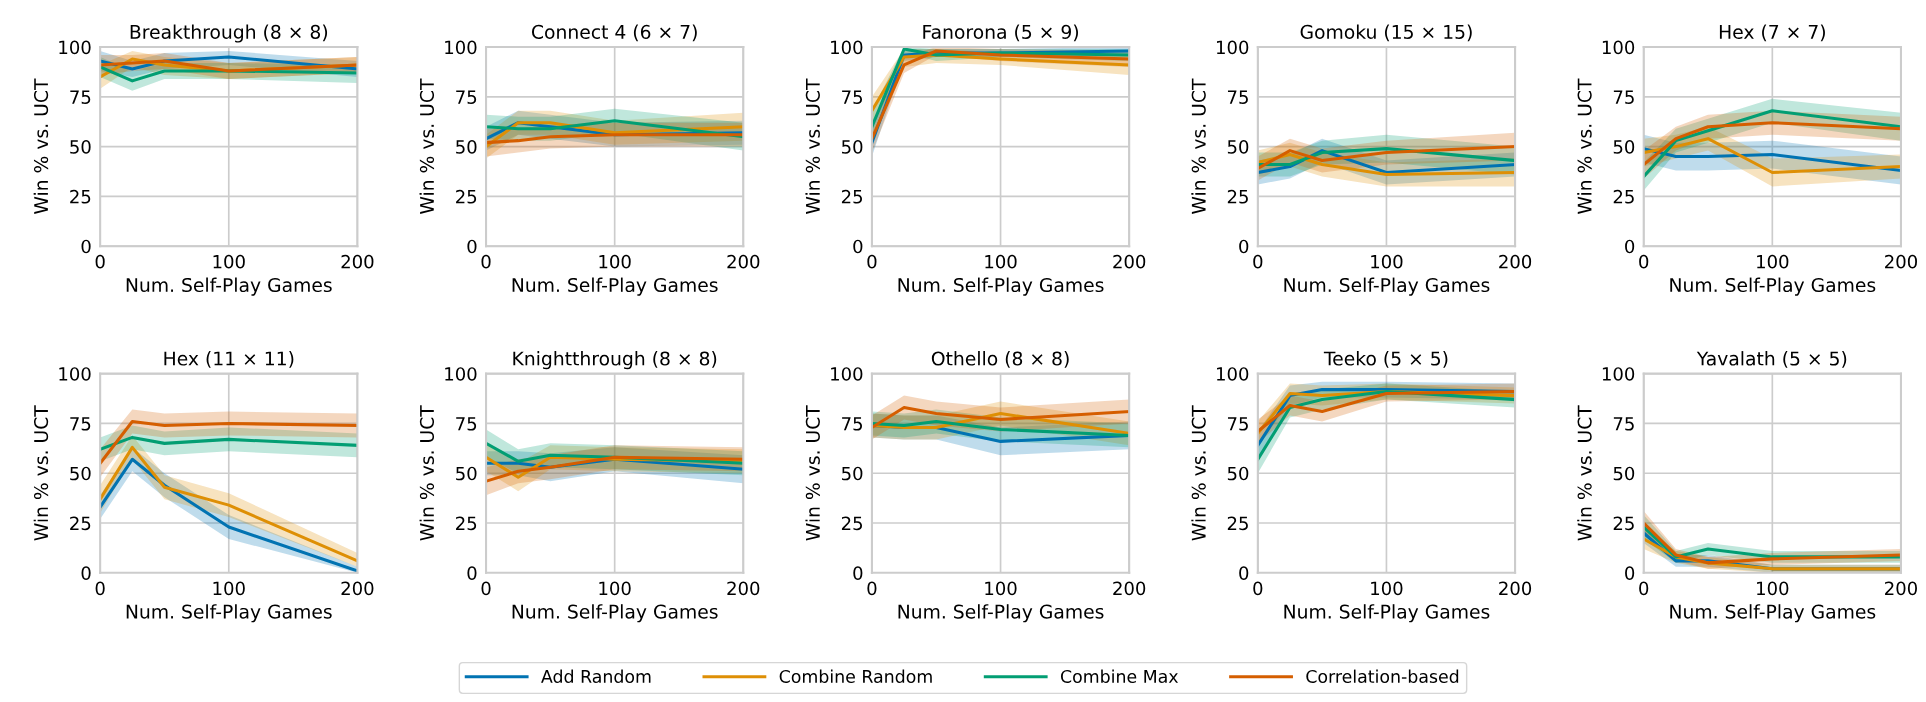  I want to click on chart-title: Breakthrough (8 × 8), so click(229, 33).